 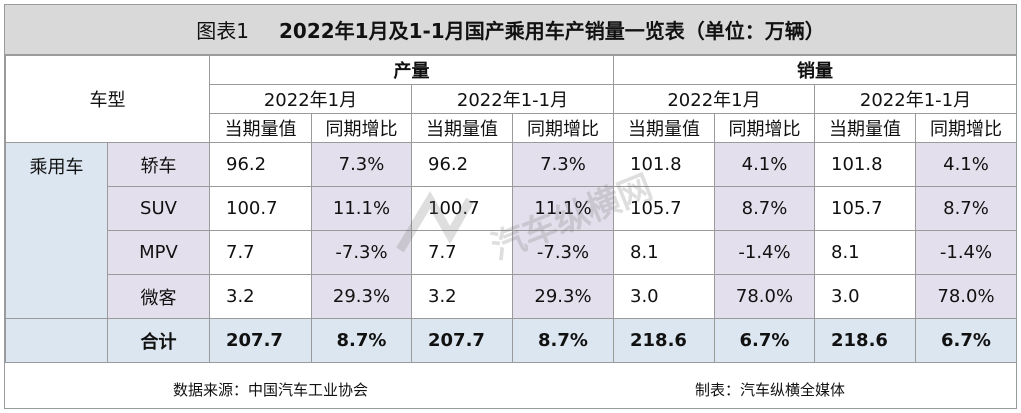 What do you see at coordinates (107, 99) in the screenshot?
I see `model-header: 车型` at bounding box center [107, 99].